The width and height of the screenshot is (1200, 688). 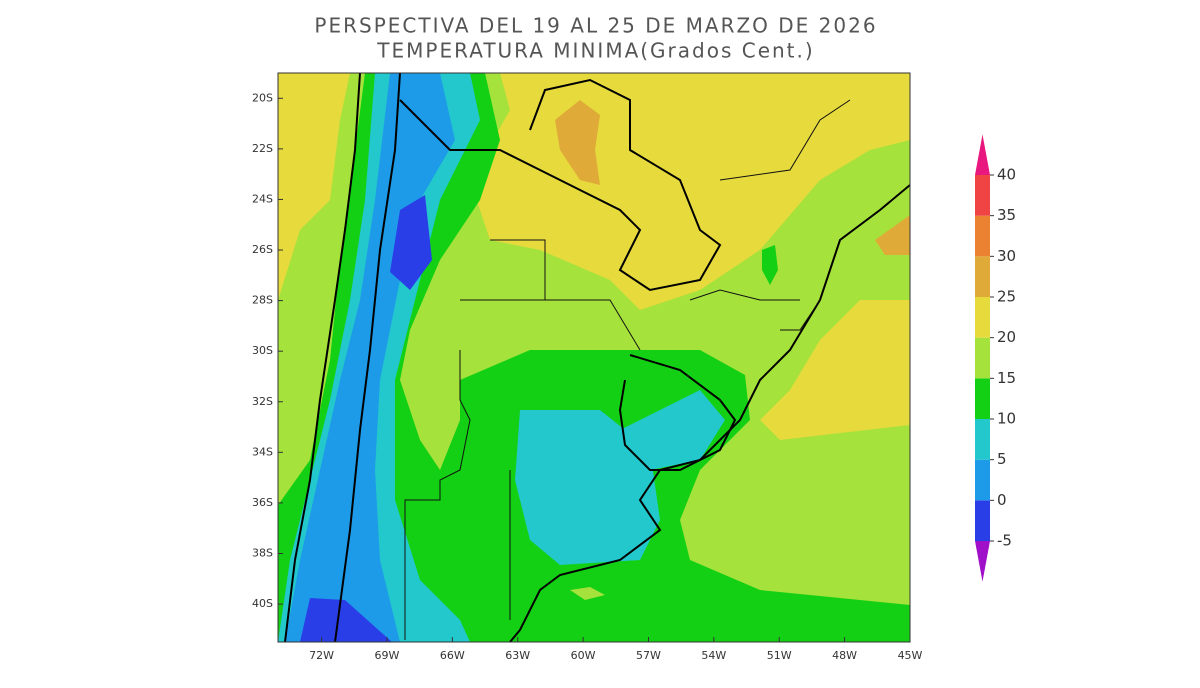 What do you see at coordinates (844, 655) in the screenshot?
I see `x-tick-label: 48W` at bounding box center [844, 655].